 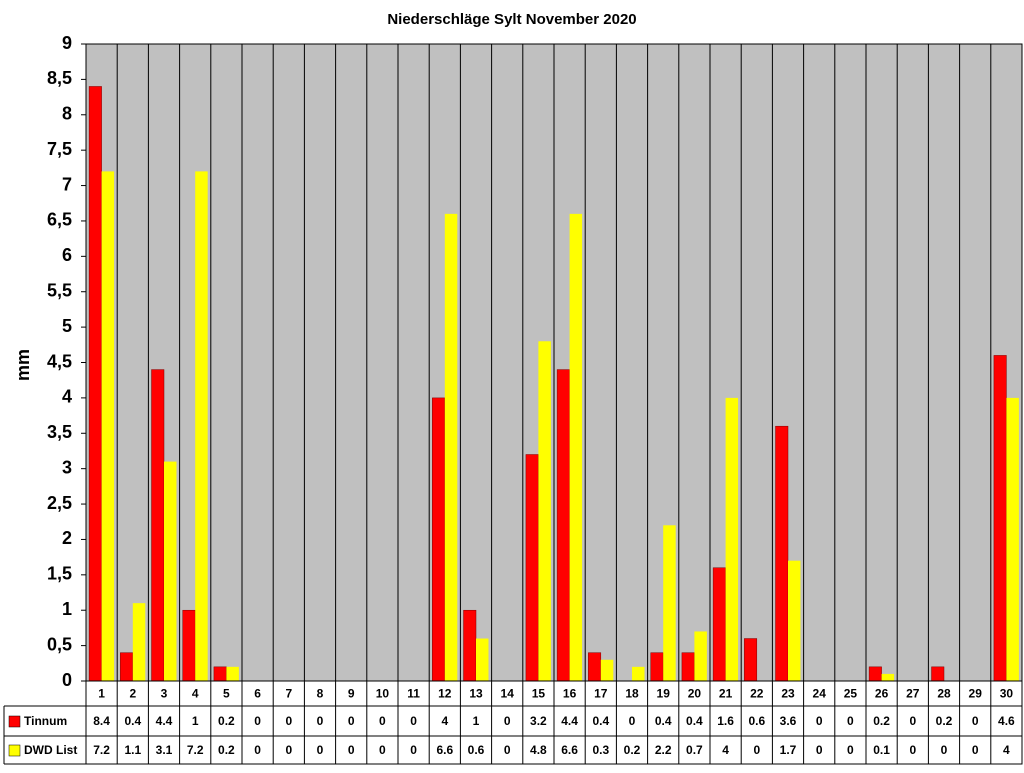 What do you see at coordinates (476, 721) in the screenshot?
I see `table-value: 1` at bounding box center [476, 721].